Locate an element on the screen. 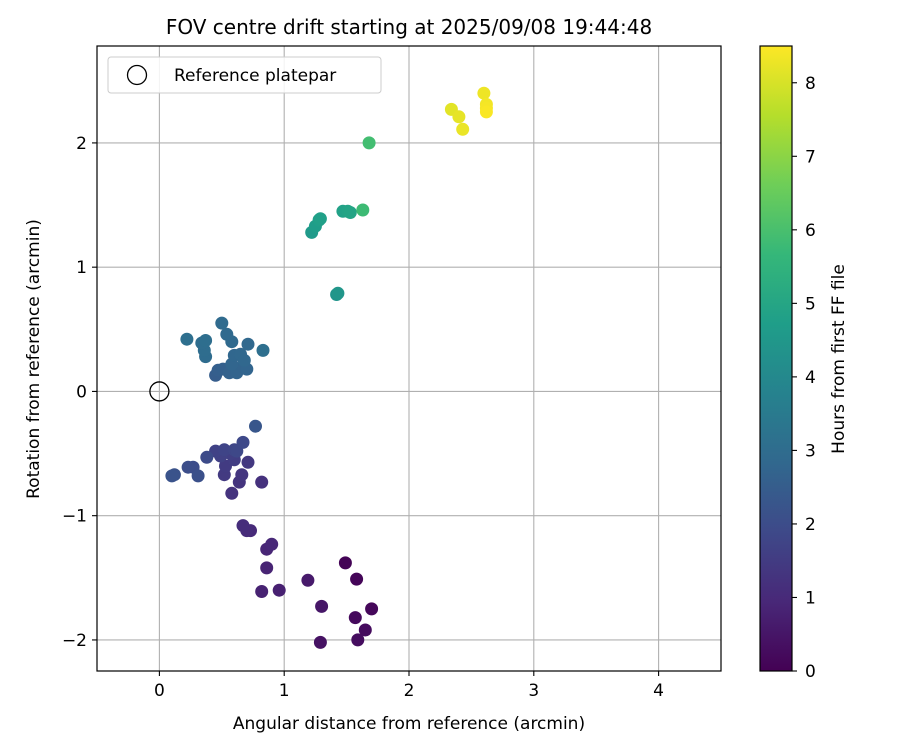 This screenshot has height=755, width=900. y-axis-label: Rotation from reference (arcmin) is located at coordinates (34, 359).